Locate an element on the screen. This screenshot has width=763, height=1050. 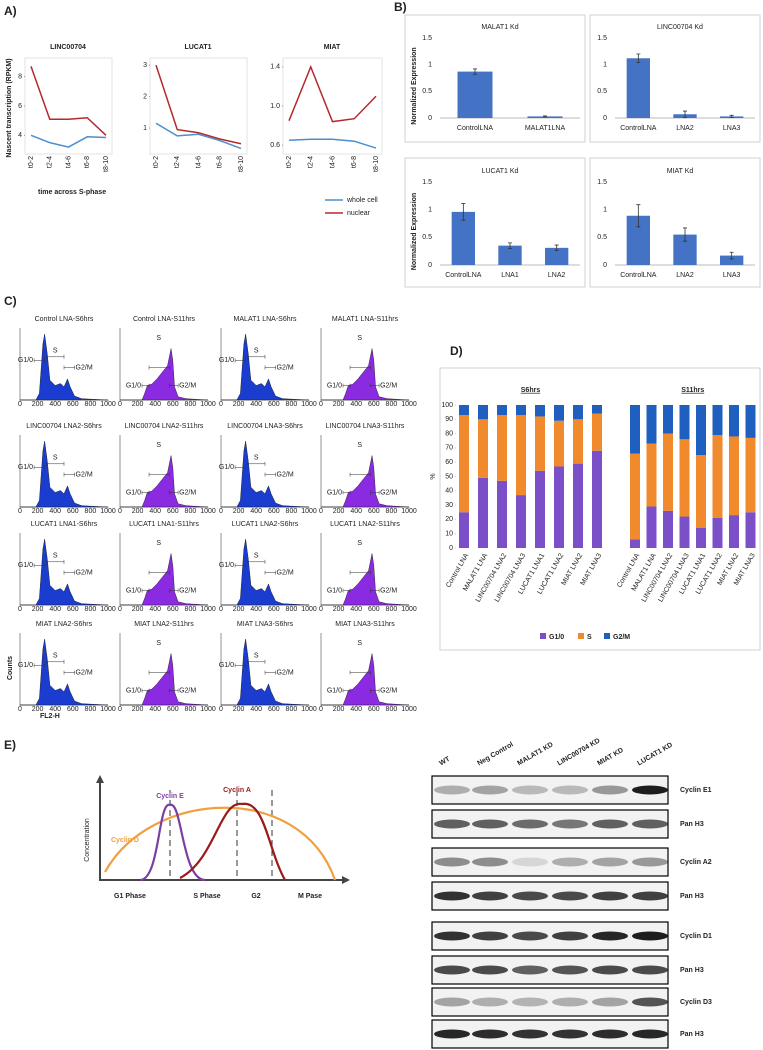
x-tick-label: ControlLNA is located at coordinates (475, 128).